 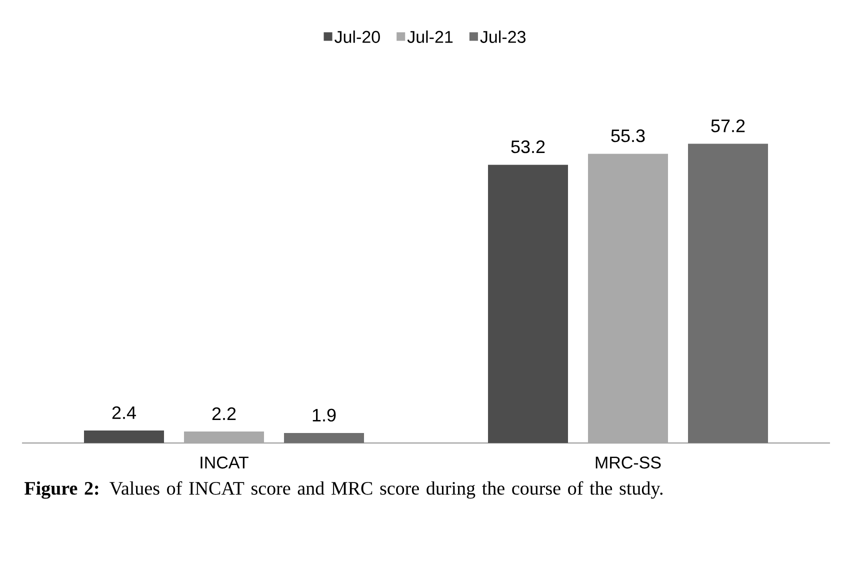 I want to click on data-label: 55.3, so click(x=628, y=135).